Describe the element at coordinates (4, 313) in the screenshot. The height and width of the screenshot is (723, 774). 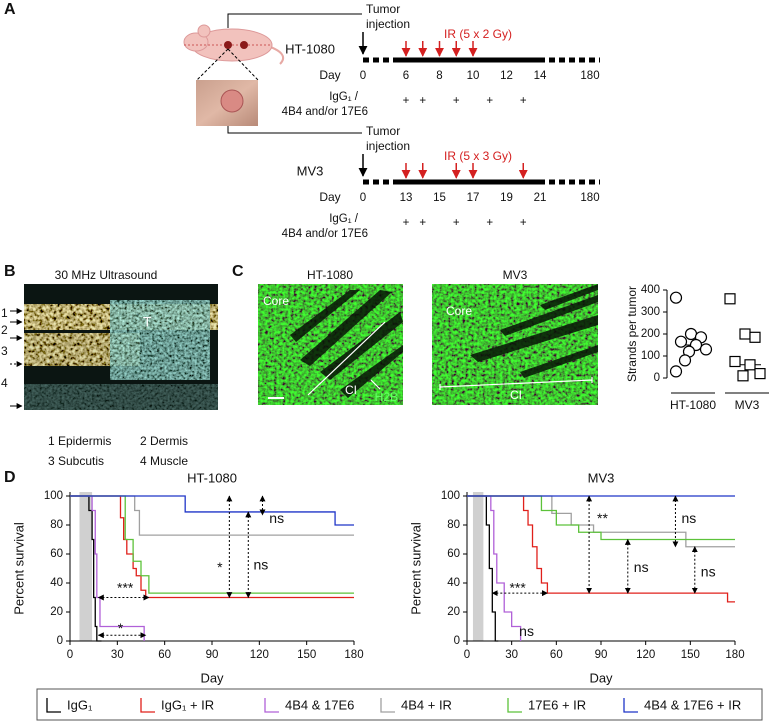
I see `layer-marker: 1` at that location.